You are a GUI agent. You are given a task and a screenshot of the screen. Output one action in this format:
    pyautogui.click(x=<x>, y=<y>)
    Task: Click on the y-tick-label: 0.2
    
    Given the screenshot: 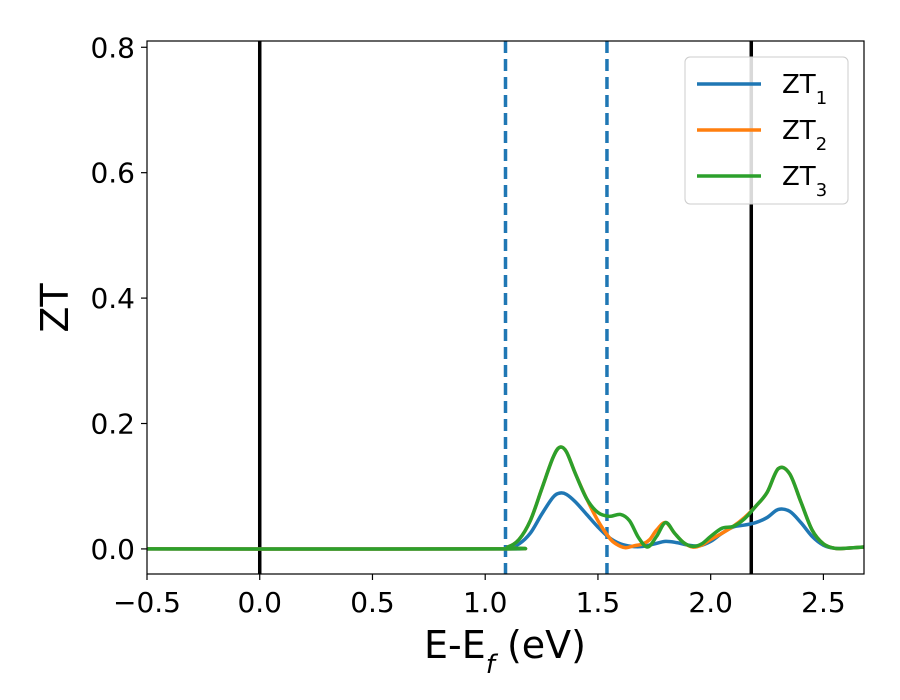 What is the action you would take?
    pyautogui.click(x=112, y=424)
    